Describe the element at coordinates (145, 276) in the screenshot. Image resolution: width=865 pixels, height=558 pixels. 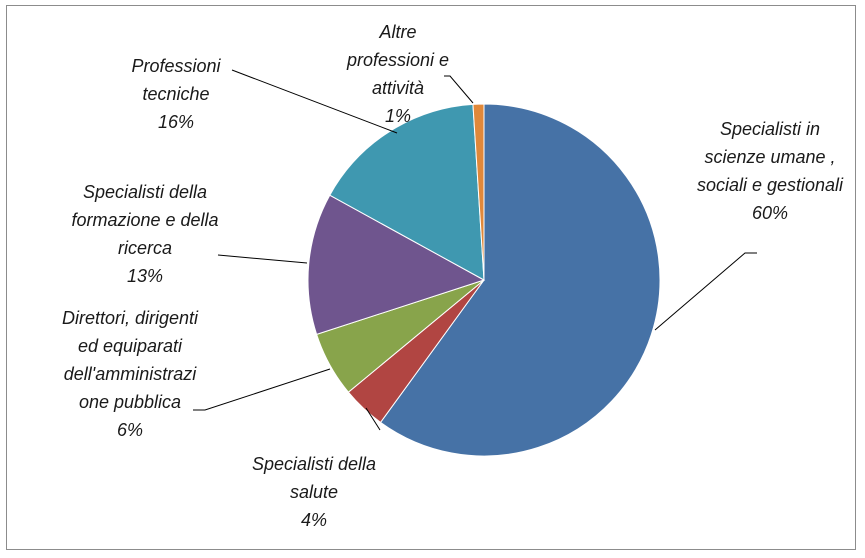
I see `value-label: 13%` at that location.